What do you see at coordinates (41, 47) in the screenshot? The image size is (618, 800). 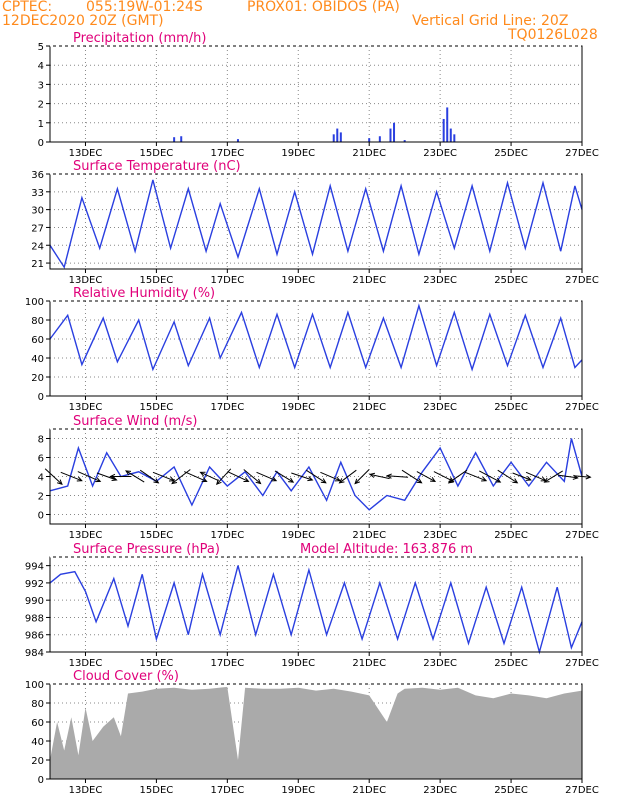 I see `y-tick-label: 5` at bounding box center [41, 47].